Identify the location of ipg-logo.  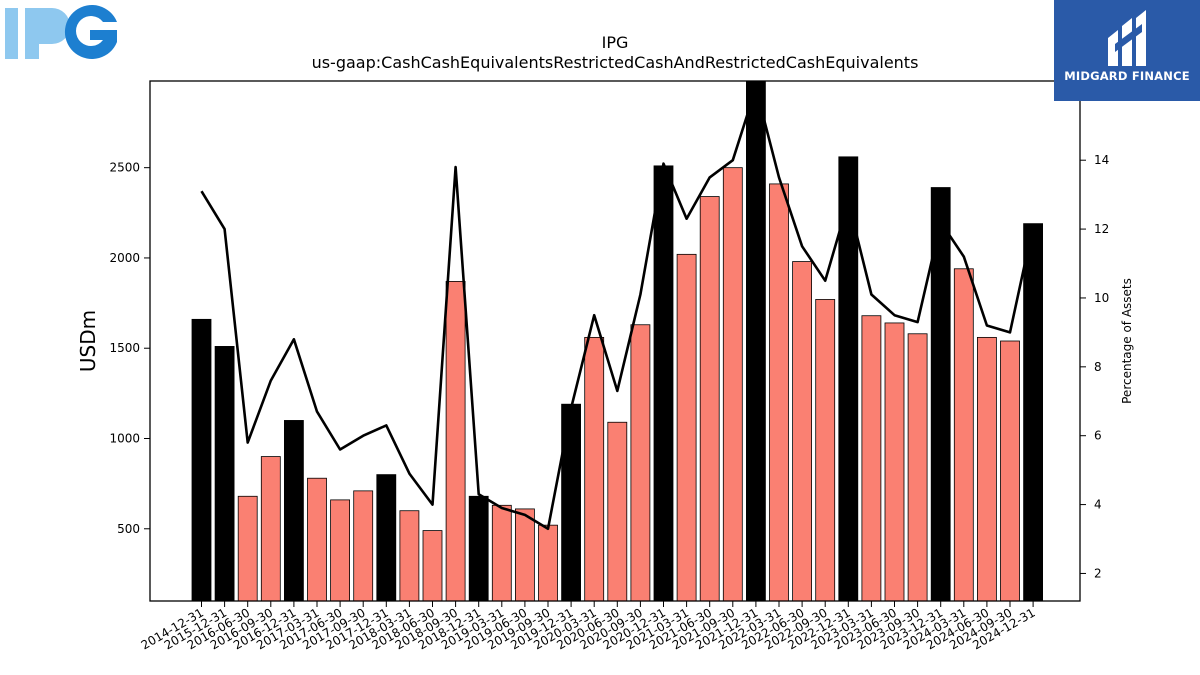
(62, 35).